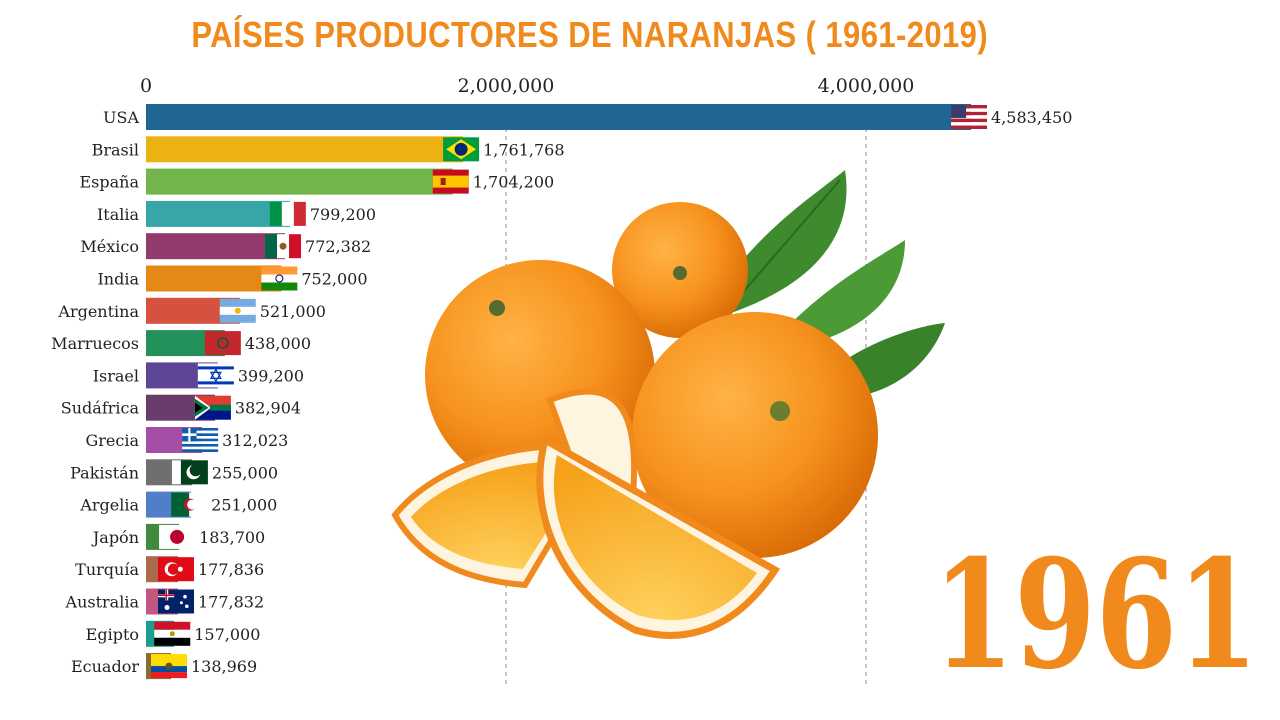 The height and width of the screenshot is (720, 1280). Describe the element at coordinates (104, 472) in the screenshot. I see `category-label: Pakistán` at that location.